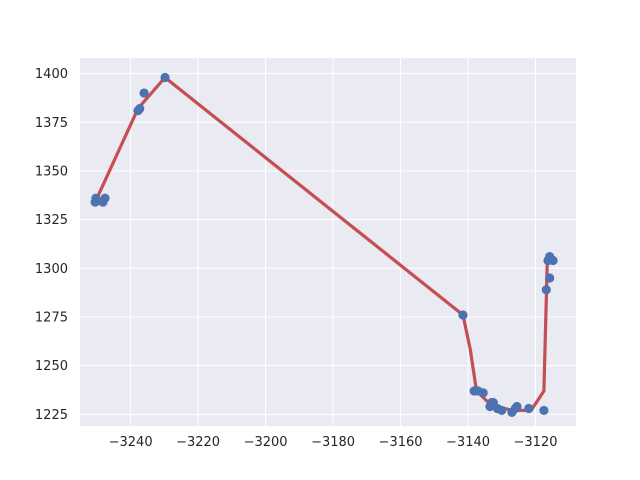 This screenshot has height=480, width=640. Describe the element at coordinates (51, 74) in the screenshot. I see `y-tick-label: 1400` at that location.